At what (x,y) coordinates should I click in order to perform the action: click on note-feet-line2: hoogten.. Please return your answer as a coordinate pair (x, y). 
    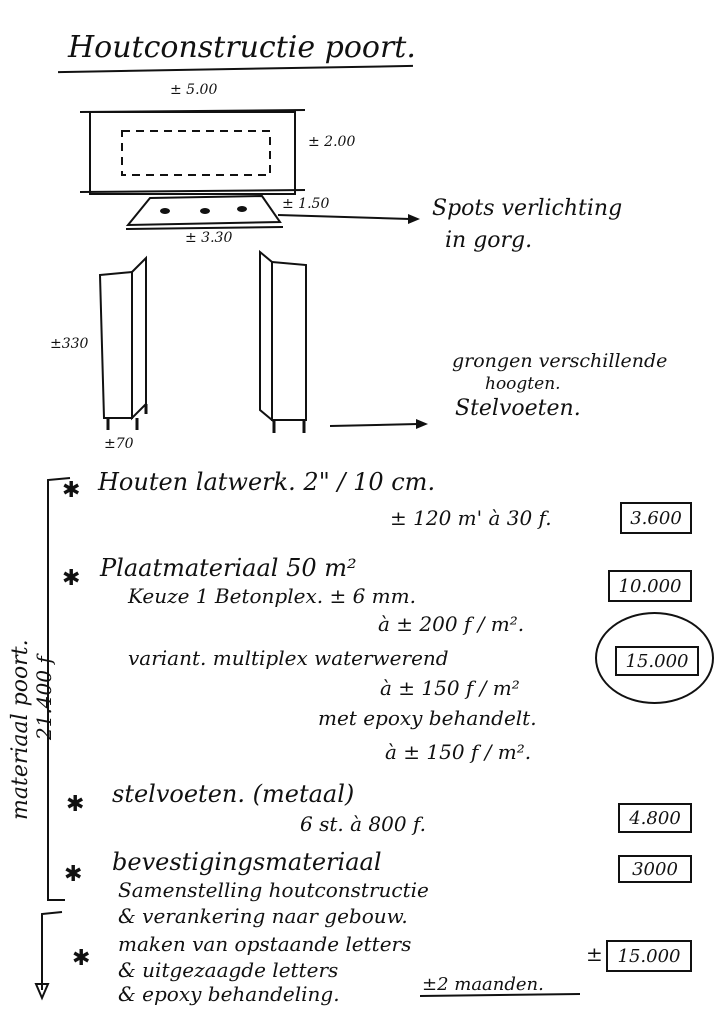
    Looking at the image, I should click on (523, 384).